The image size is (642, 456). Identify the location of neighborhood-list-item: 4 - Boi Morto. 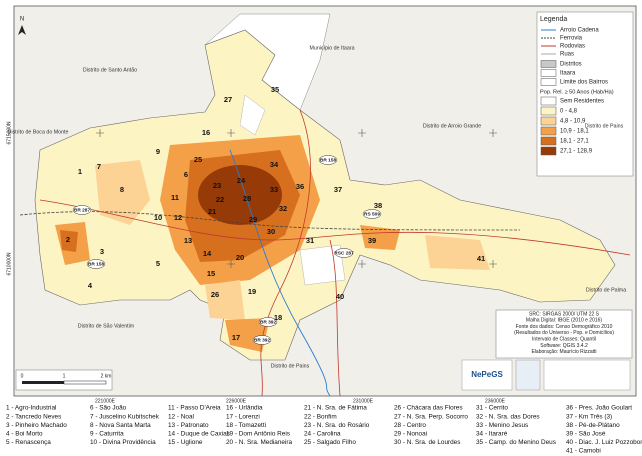
(24, 433).